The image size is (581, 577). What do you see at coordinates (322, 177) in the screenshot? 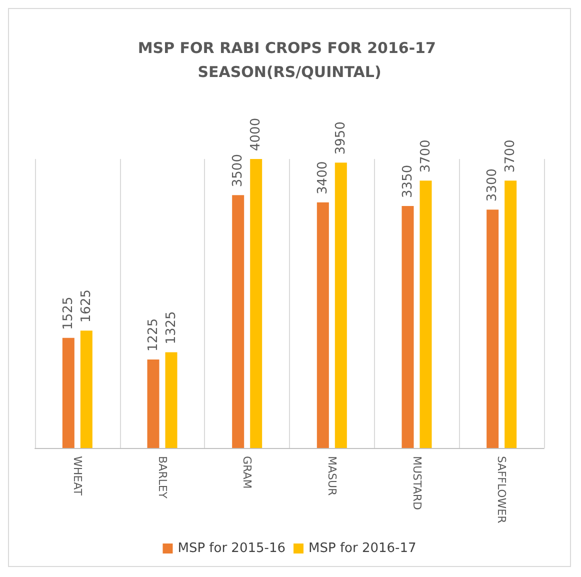
I see `data-label: 3400` at bounding box center [322, 177].